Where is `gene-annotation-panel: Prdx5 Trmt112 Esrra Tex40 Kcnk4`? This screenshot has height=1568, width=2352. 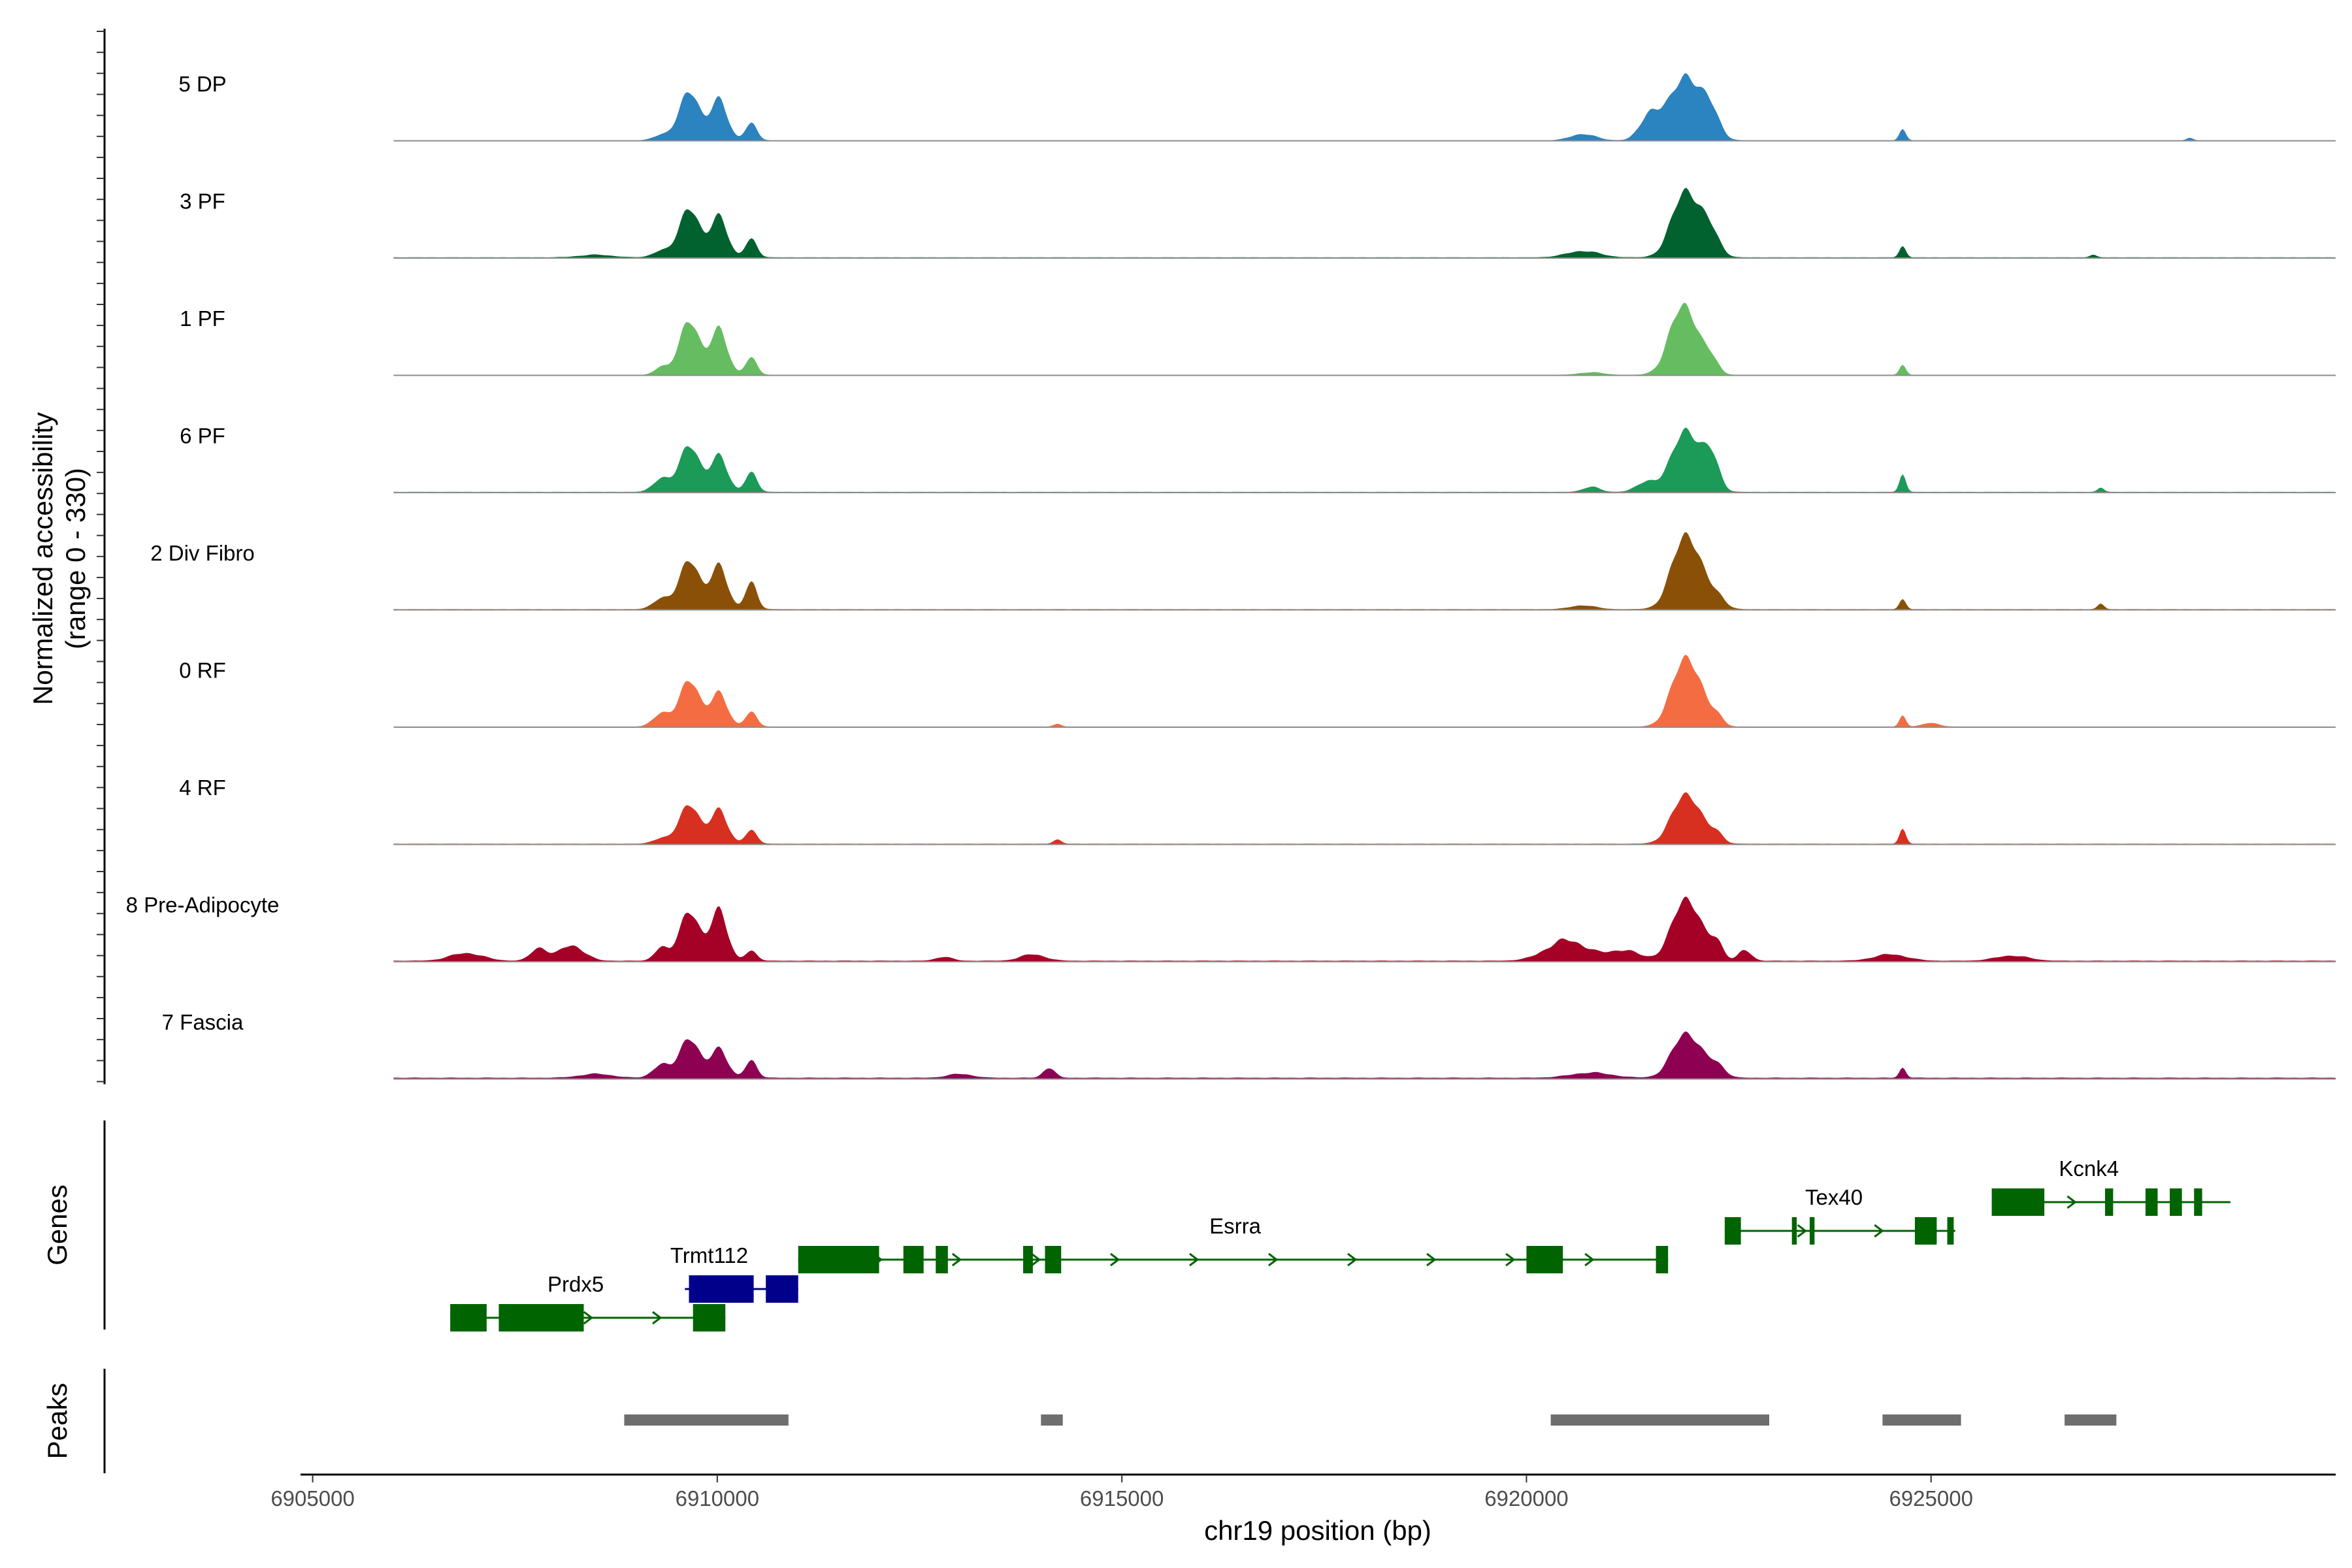
gene-annotation-panel: Prdx5 Trmt112 Esrra Tex40 Kcnk4 is located at coordinates (1340, 1243).